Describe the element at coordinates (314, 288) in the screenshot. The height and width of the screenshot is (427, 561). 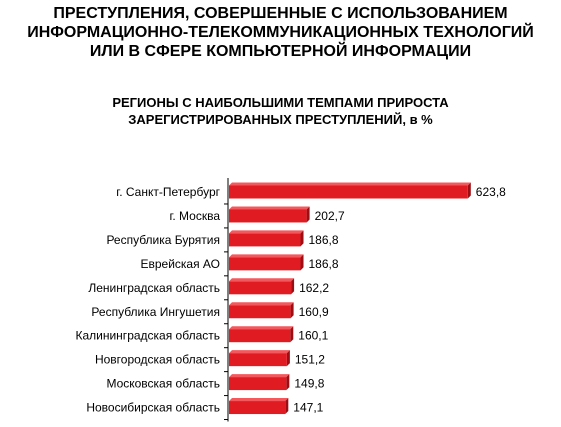
I see `value-label: 162,2` at that location.